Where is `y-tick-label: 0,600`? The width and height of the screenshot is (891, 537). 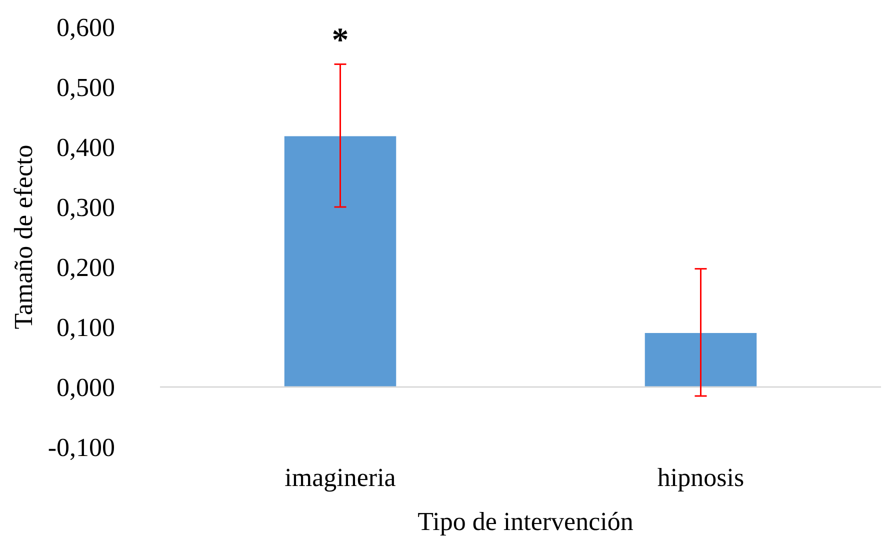 y-tick-label: 0,600 is located at coordinates (85, 27).